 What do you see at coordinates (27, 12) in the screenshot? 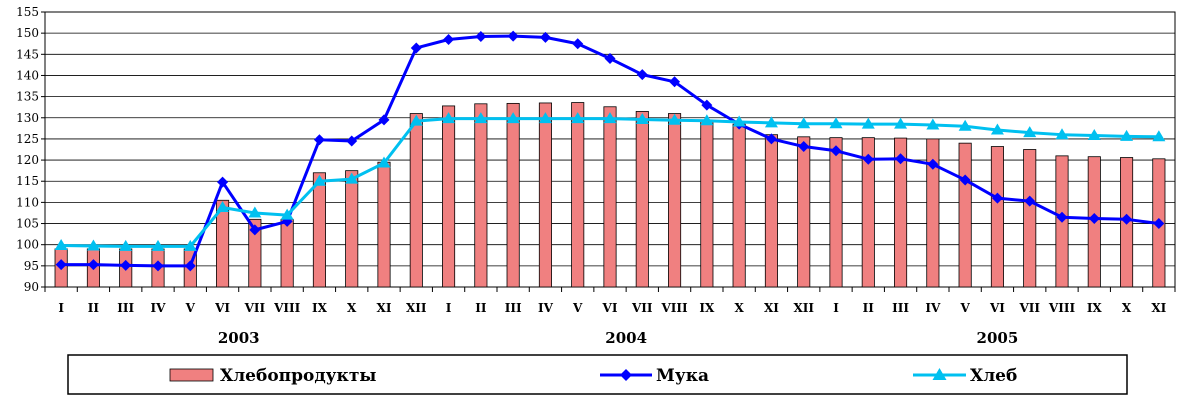
I see `y-tick-label: 155` at bounding box center [27, 12].